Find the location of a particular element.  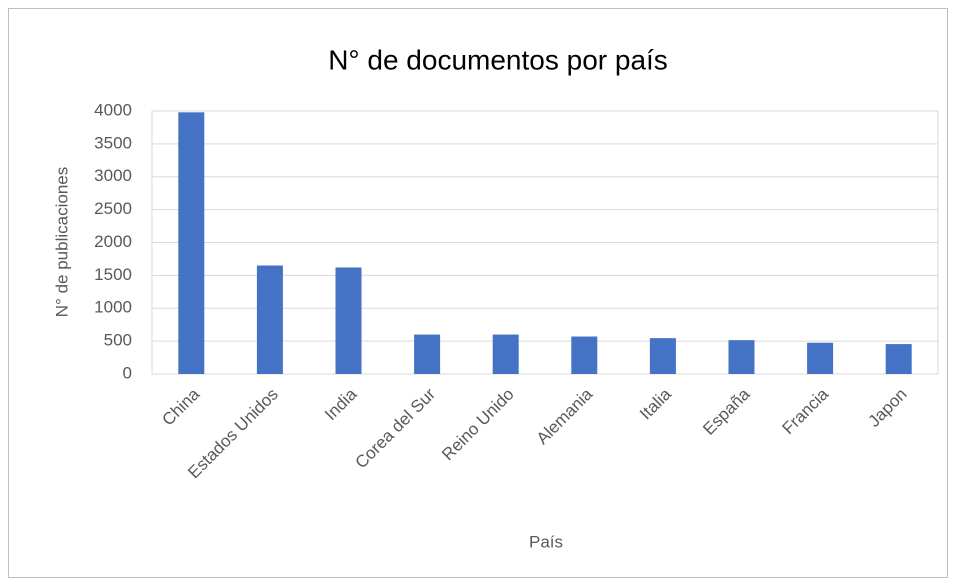

x-axis-label: País is located at coordinates (546, 541).